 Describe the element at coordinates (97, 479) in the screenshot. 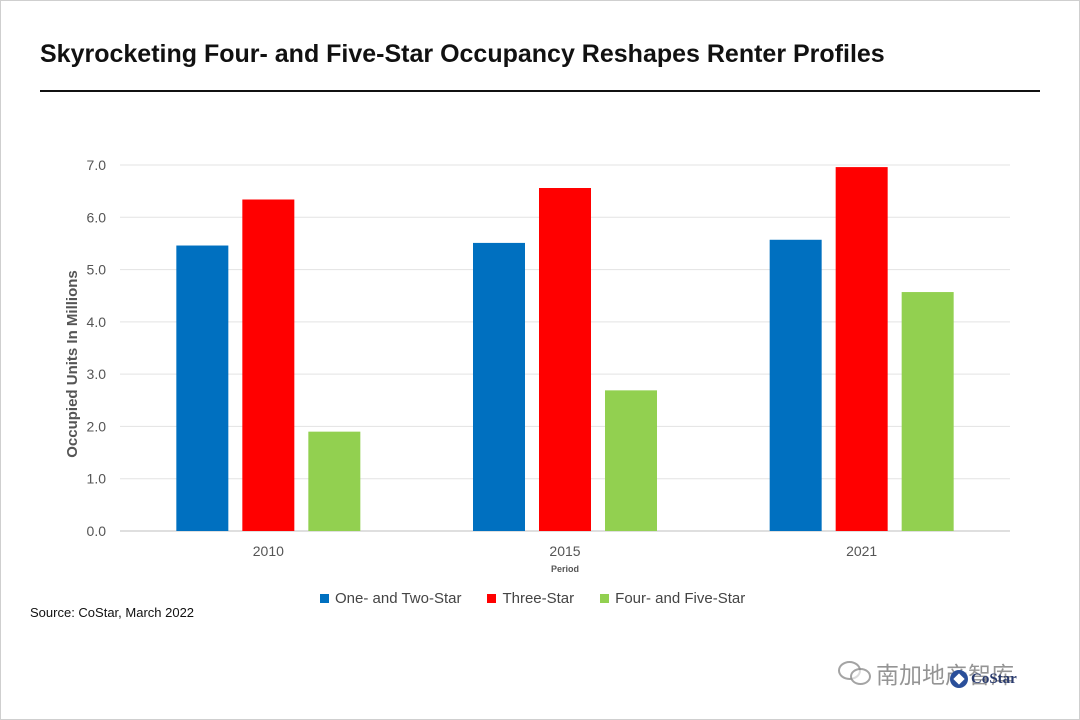

I see `y-tick-label: 1.0` at that location.